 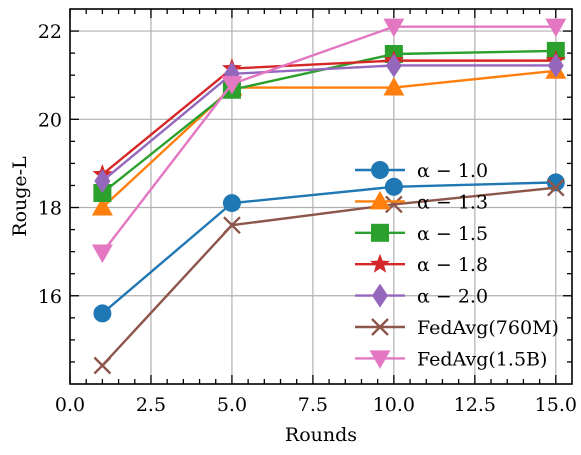 I want to click on x-axis-title: Rounds, so click(x=321, y=435).